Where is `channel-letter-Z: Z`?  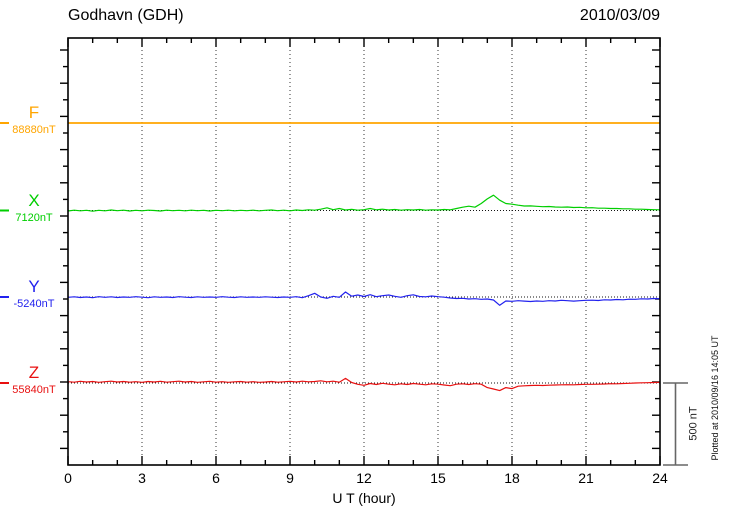 channel-letter-Z: Z is located at coordinates (34, 372).